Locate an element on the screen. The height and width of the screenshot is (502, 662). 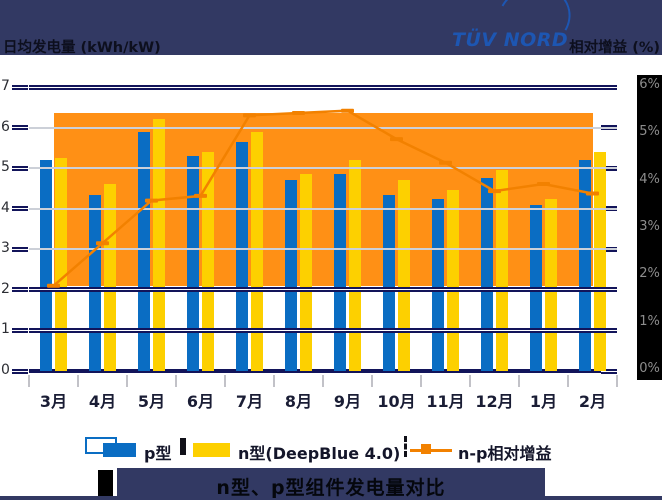
bar-n-3月 is located at coordinates (61, 264).